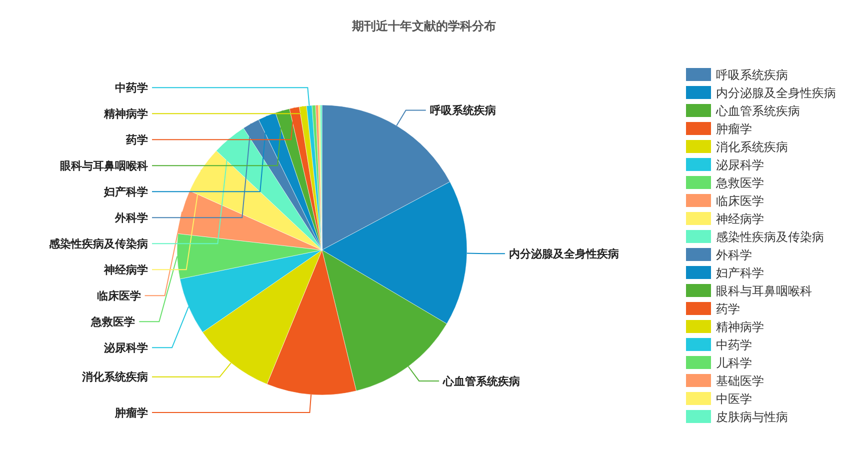 This screenshot has width=848, height=470. What do you see at coordinates (125, 113) in the screenshot?
I see `slice-label: 精神病学` at bounding box center [125, 113].